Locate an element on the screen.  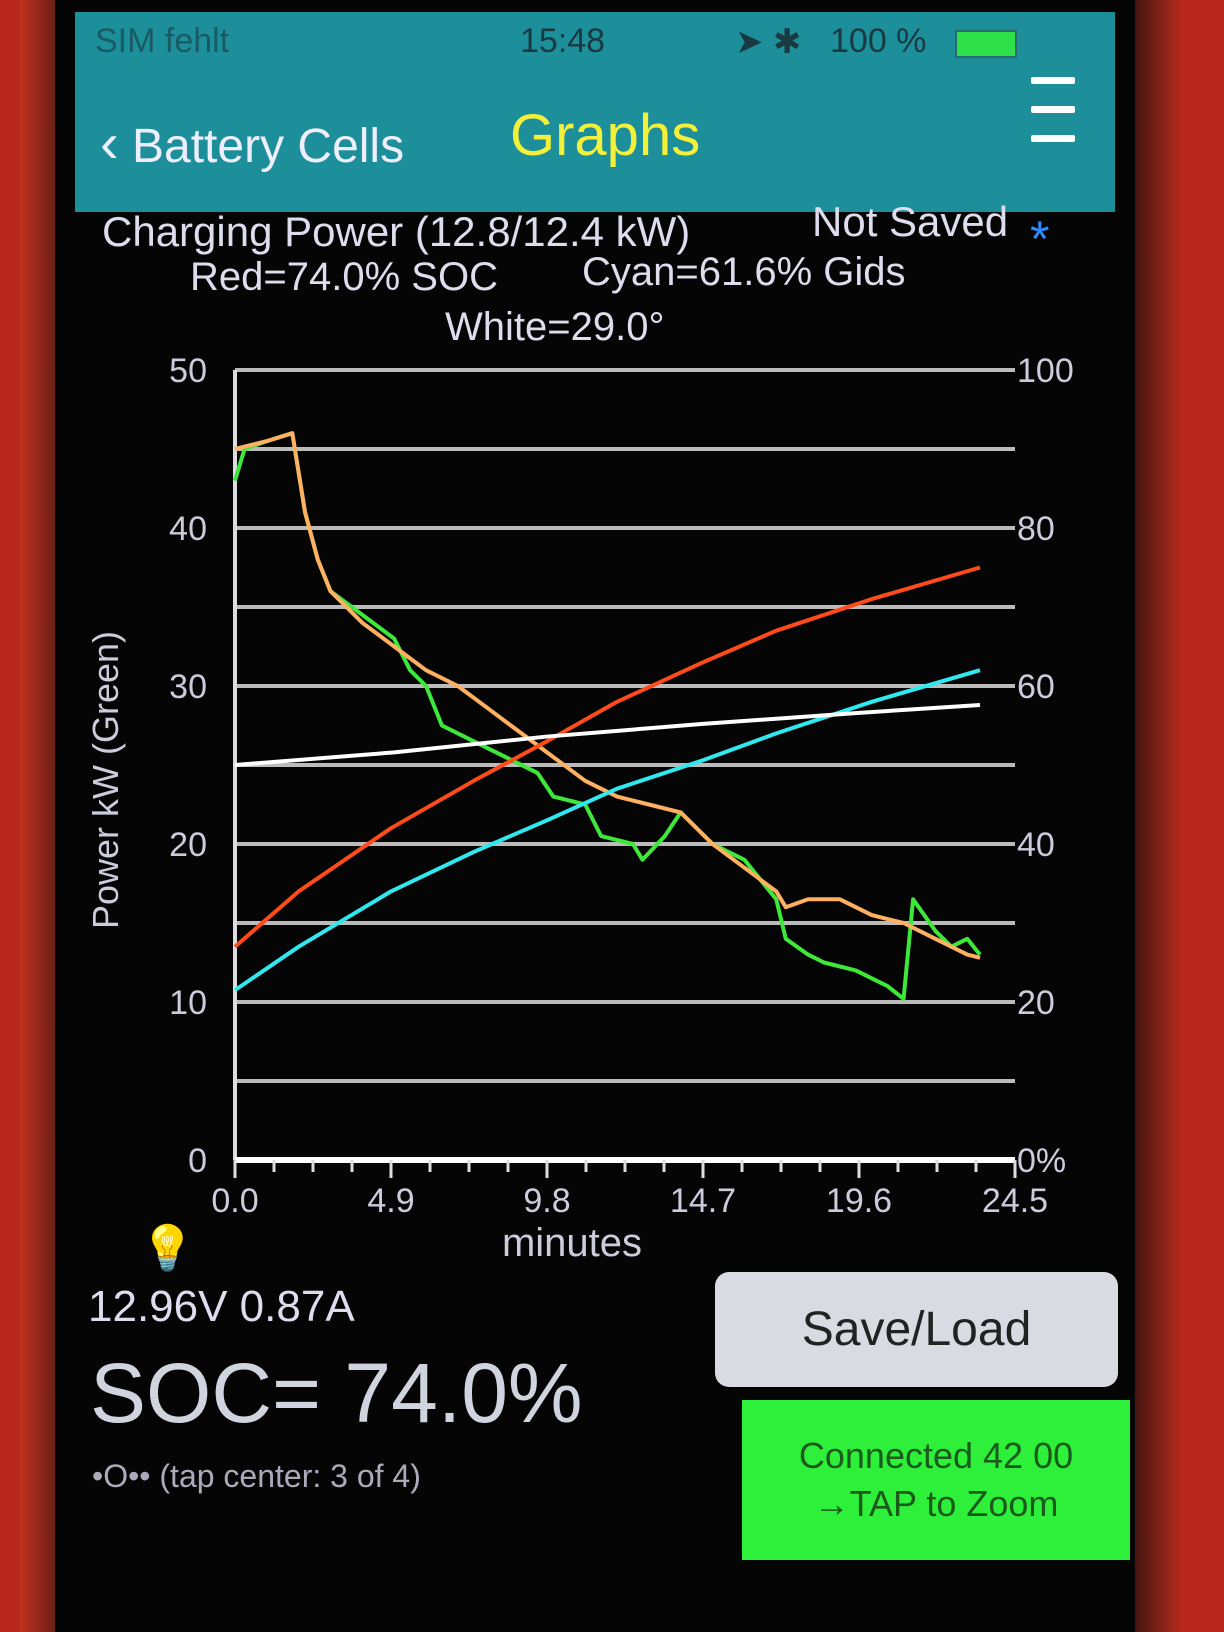
red-series-line is located at coordinates (607, 757).